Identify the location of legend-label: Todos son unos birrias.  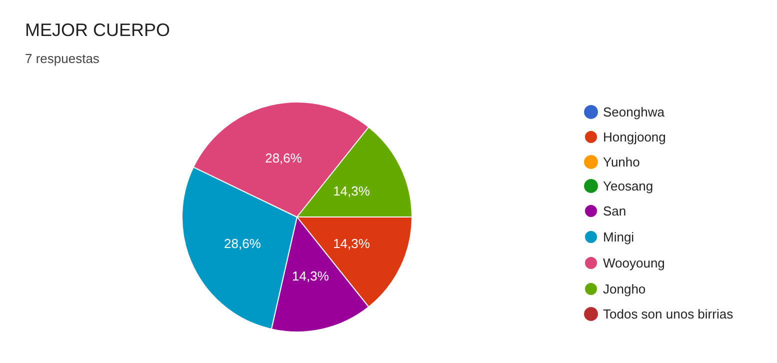
(668, 314).